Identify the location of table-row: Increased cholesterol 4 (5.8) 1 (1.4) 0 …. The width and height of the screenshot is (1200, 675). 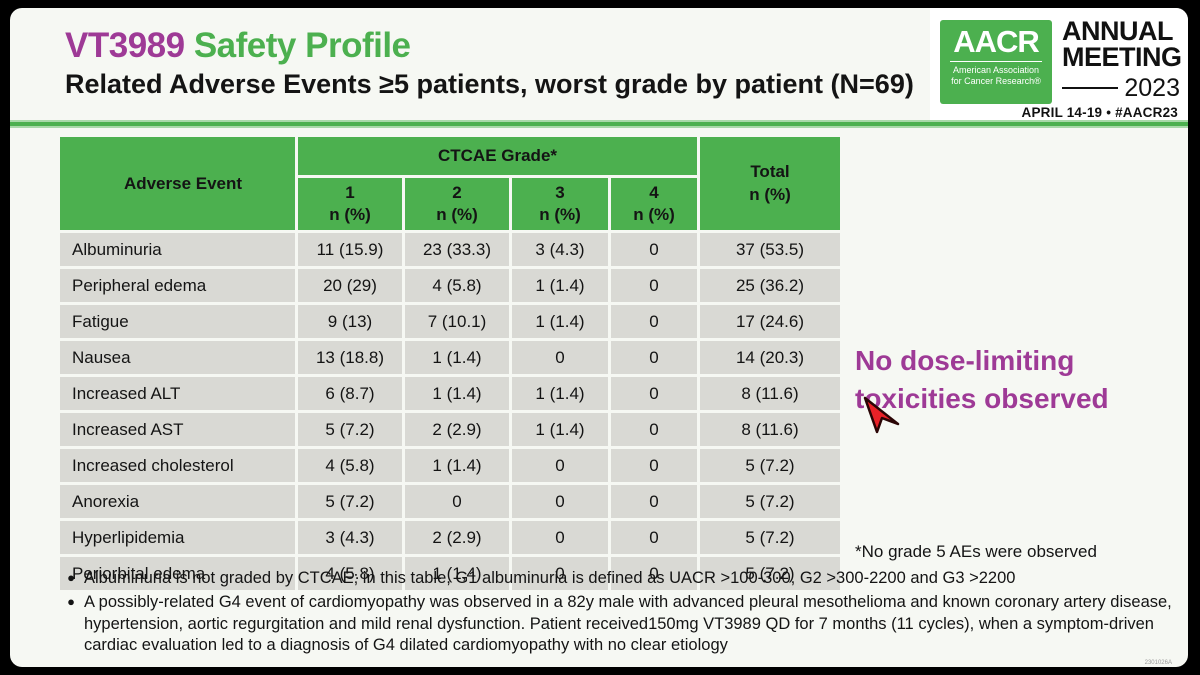
(450, 465).